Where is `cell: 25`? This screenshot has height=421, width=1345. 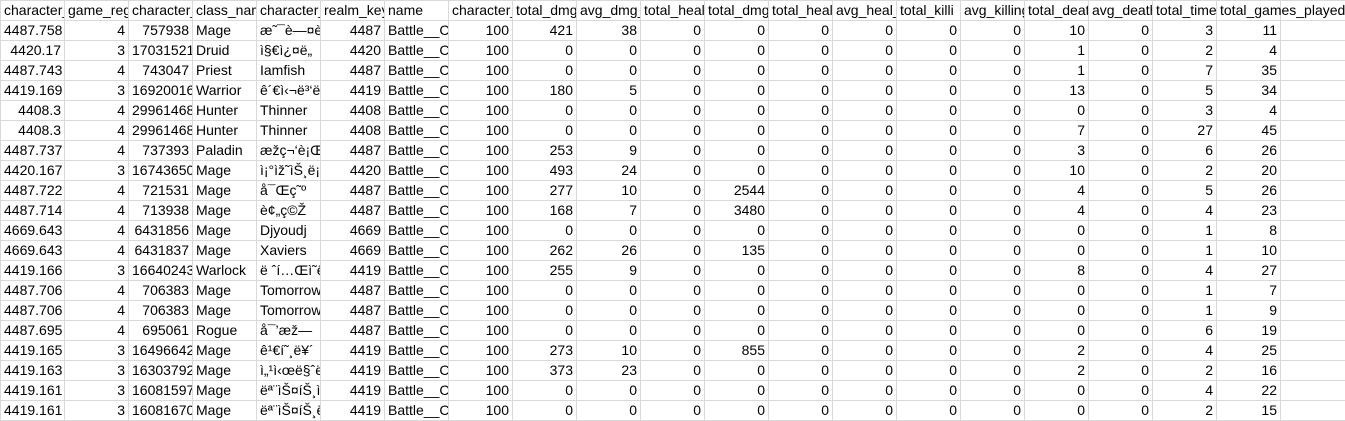 cell: 25 is located at coordinates (1248, 350).